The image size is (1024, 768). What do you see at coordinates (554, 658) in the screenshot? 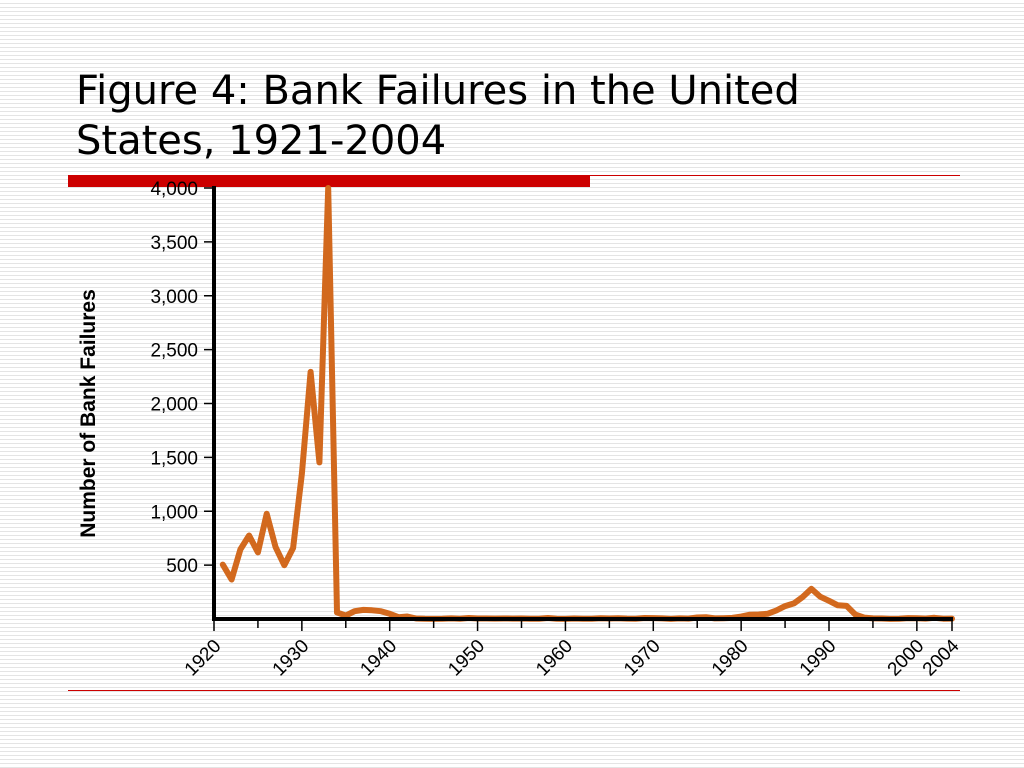
I see `x-tick-label: 1960` at bounding box center [554, 658].